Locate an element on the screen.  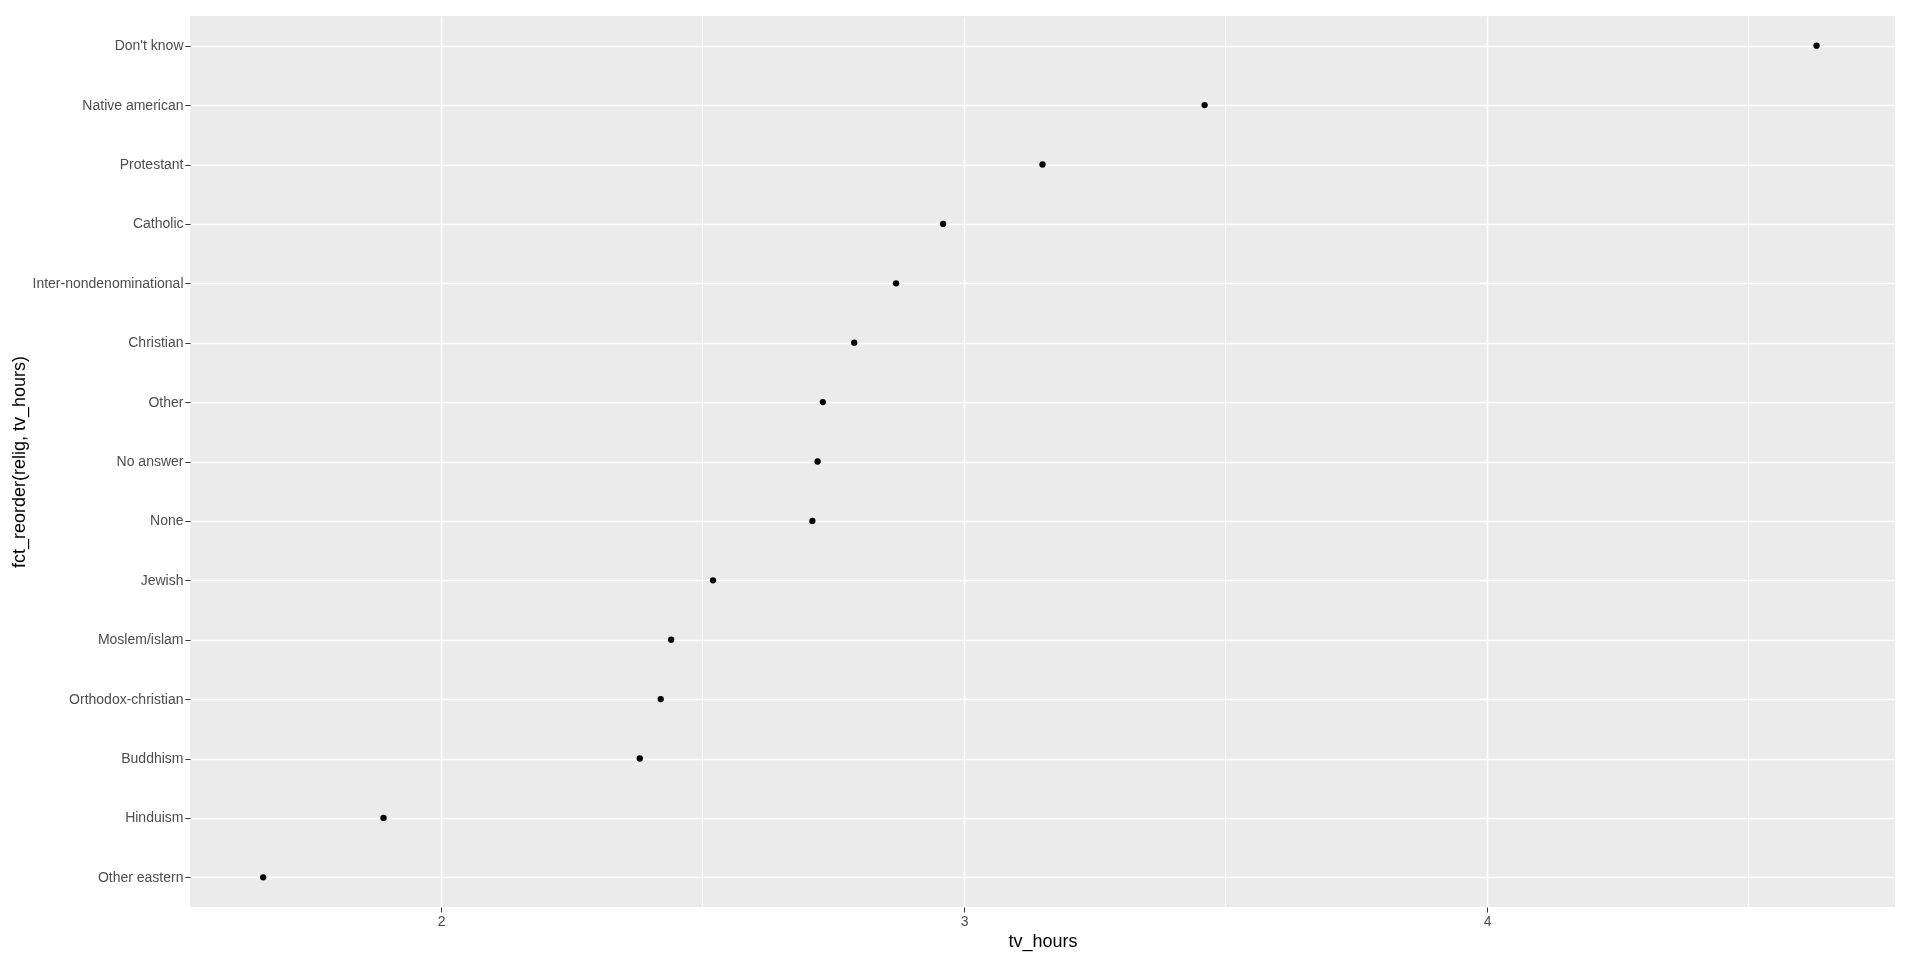
y-tick-label: Moslem/islam is located at coordinates (140, 639).